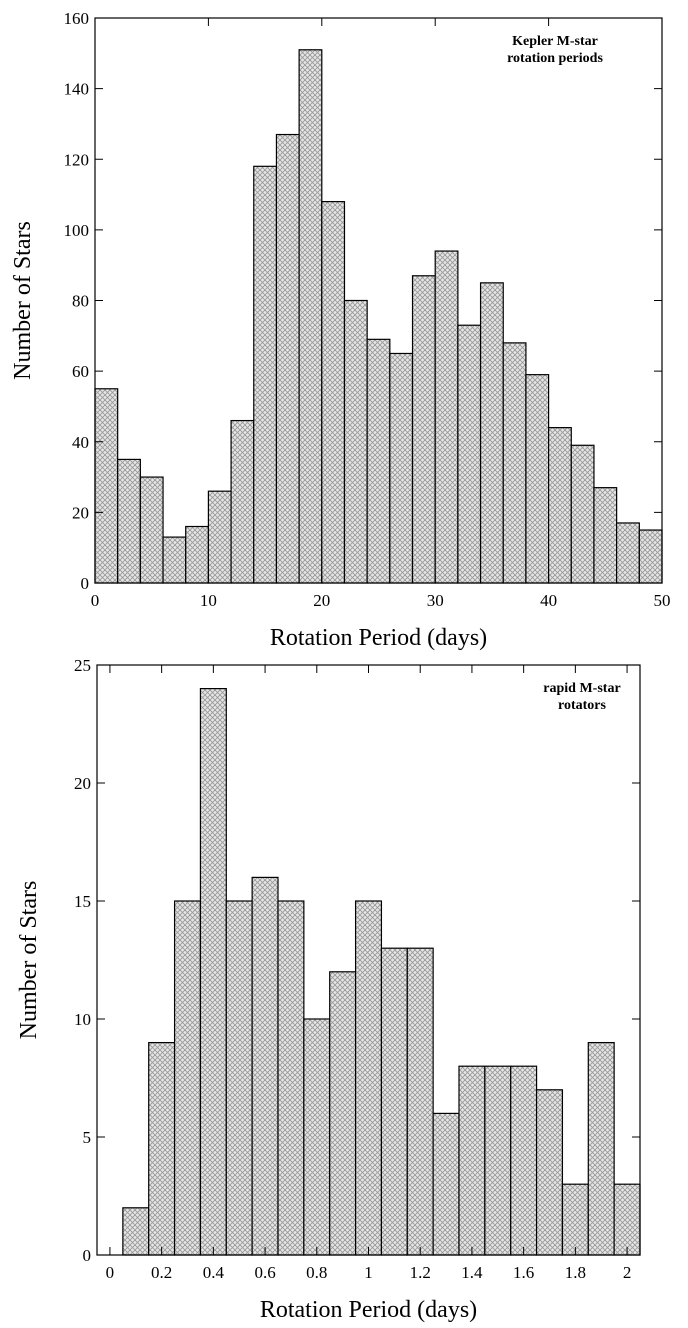  I want to click on y-tick-label: 40, so click(80, 442).